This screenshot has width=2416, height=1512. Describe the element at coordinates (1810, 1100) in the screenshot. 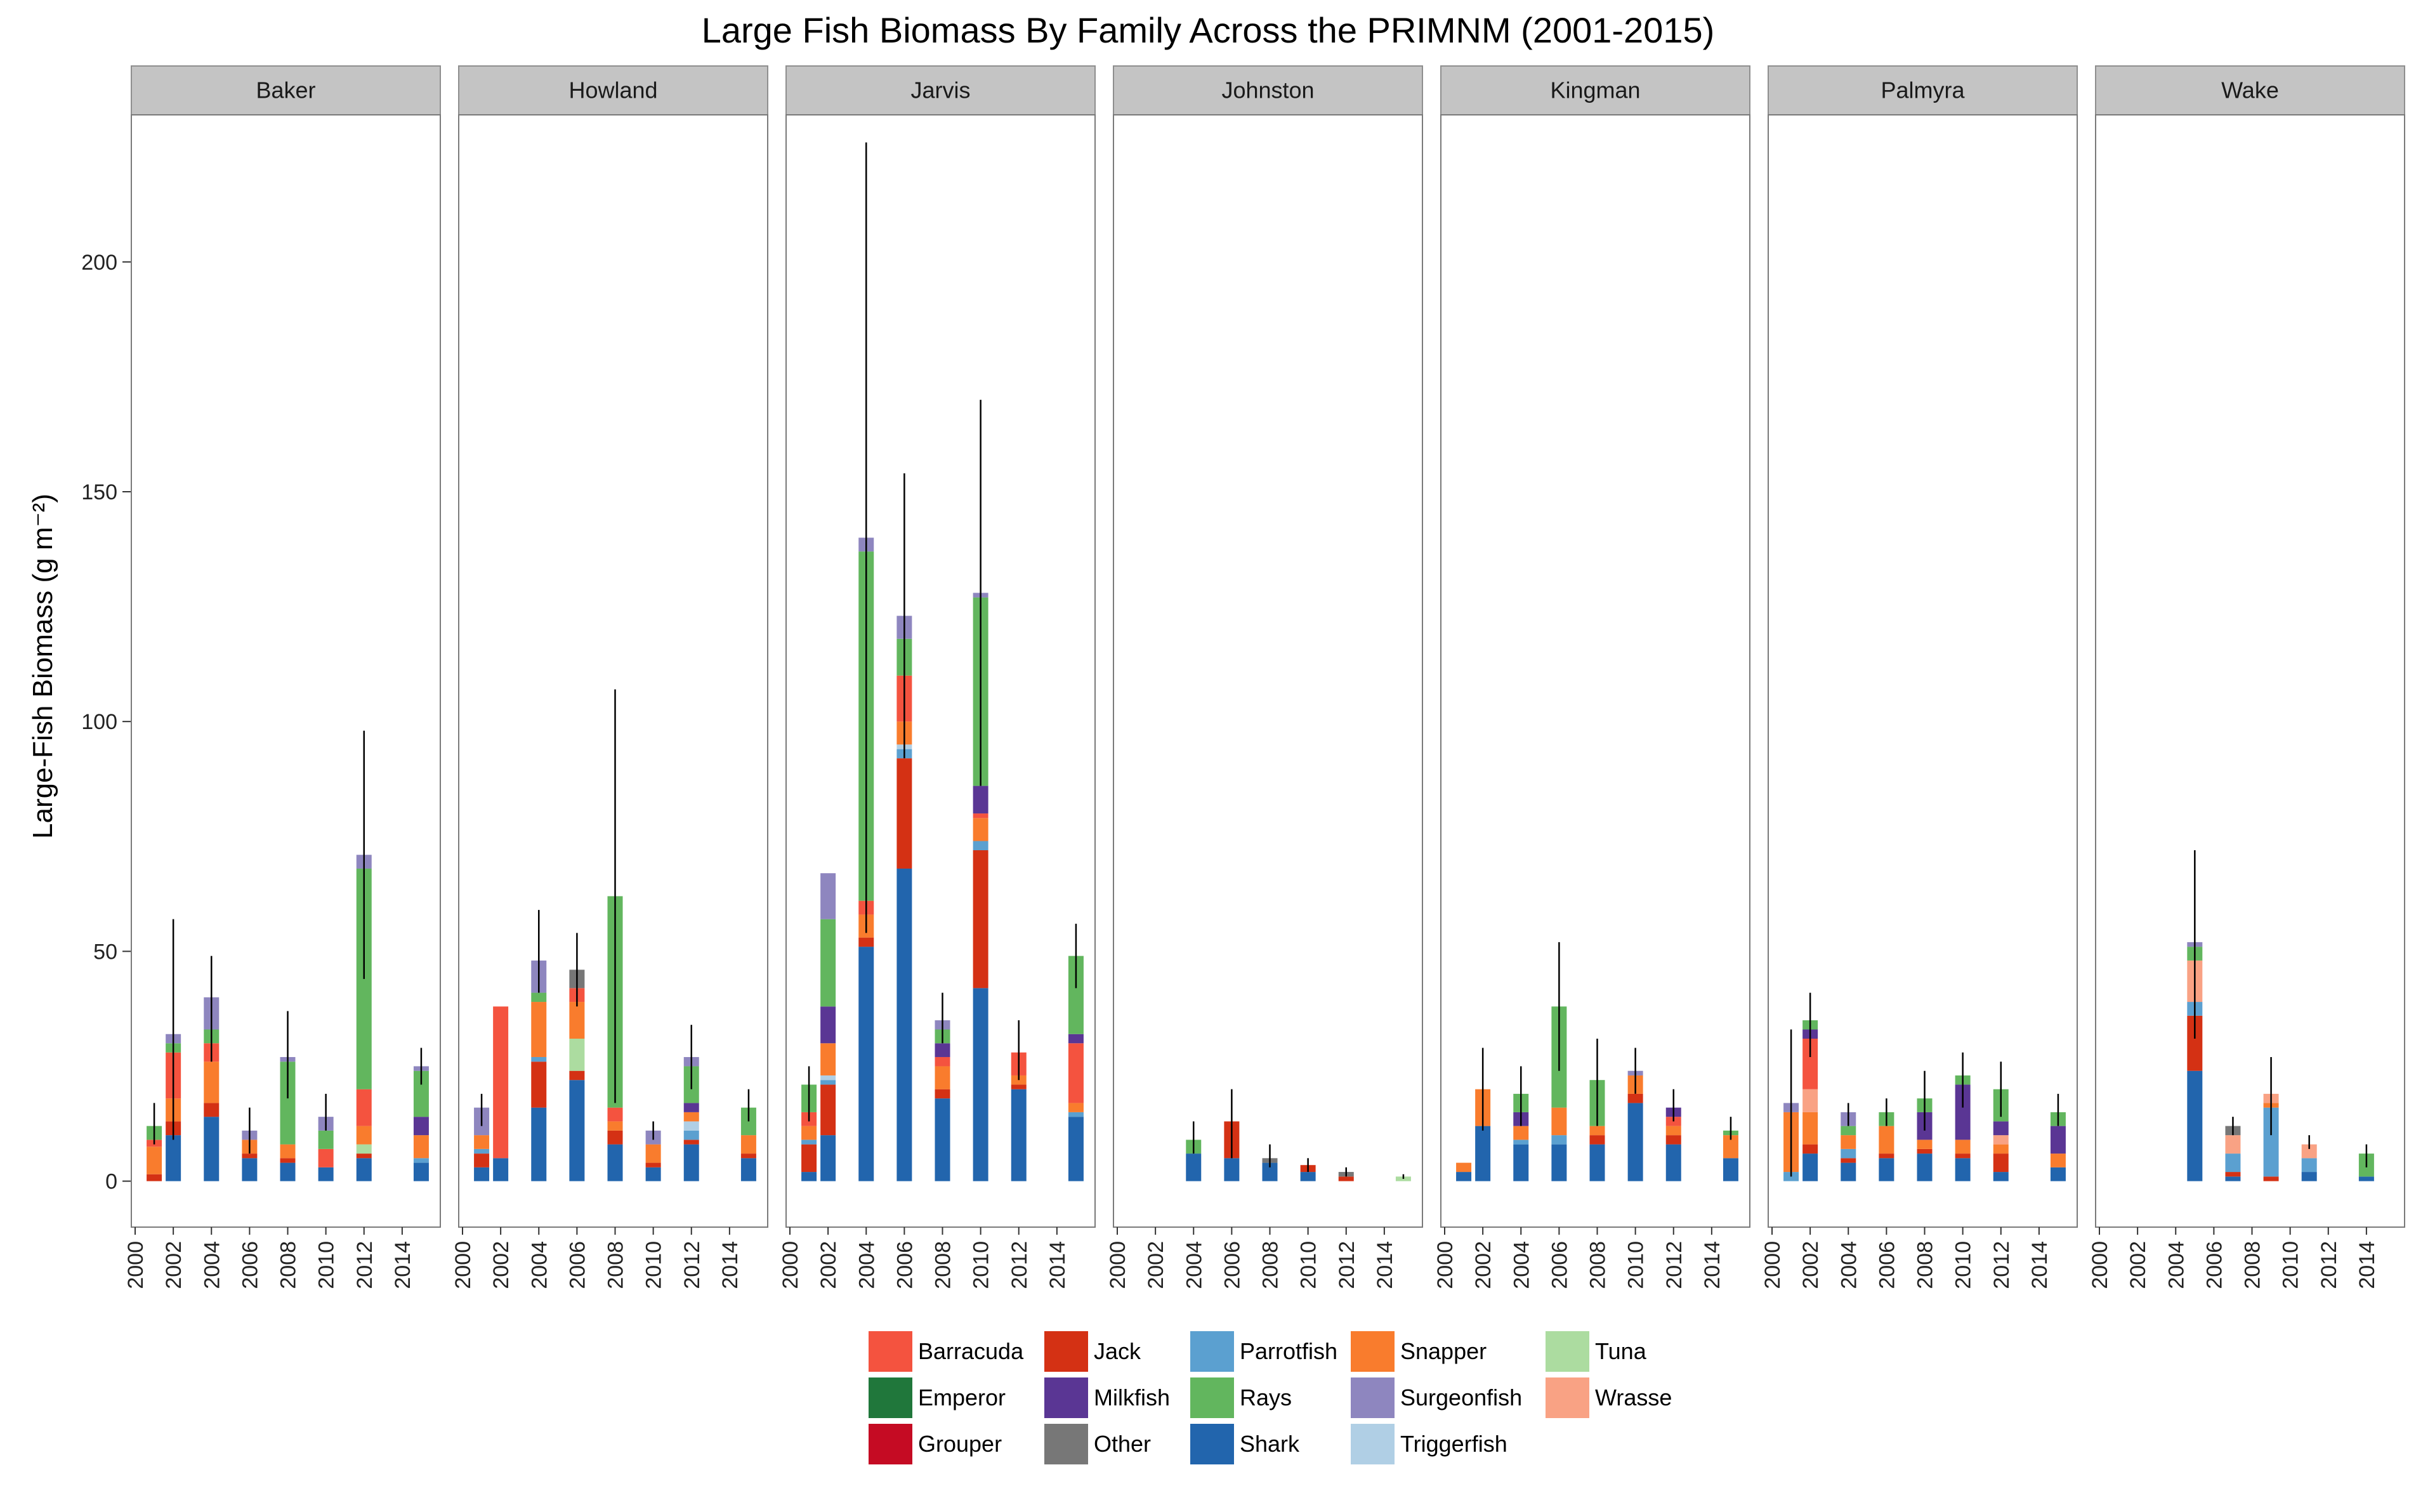

I see `bar-segment-wrasse` at that location.